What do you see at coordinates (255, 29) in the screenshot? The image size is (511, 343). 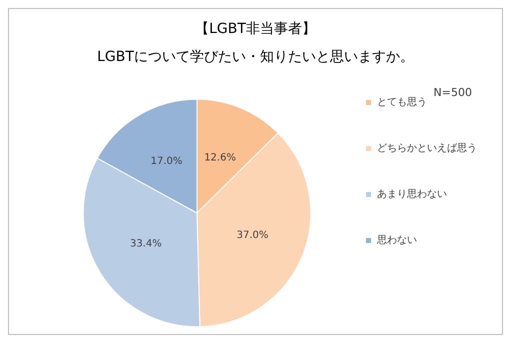 I see `chart-title: 【LGBT非当事者】` at bounding box center [255, 29].